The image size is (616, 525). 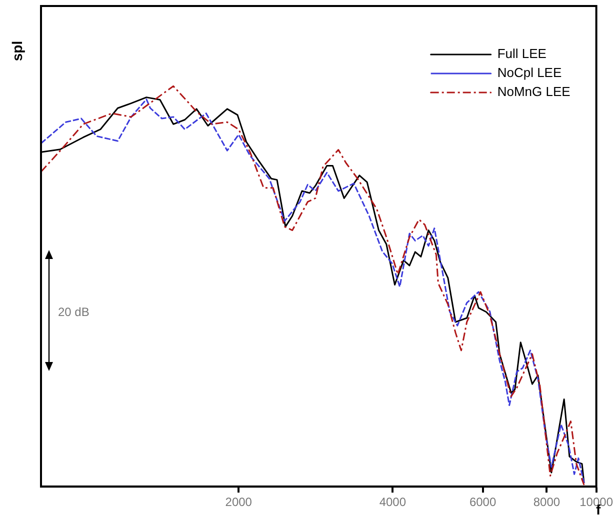 What do you see at coordinates (17, 51) in the screenshot?
I see `y-axis-title: spl` at bounding box center [17, 51].